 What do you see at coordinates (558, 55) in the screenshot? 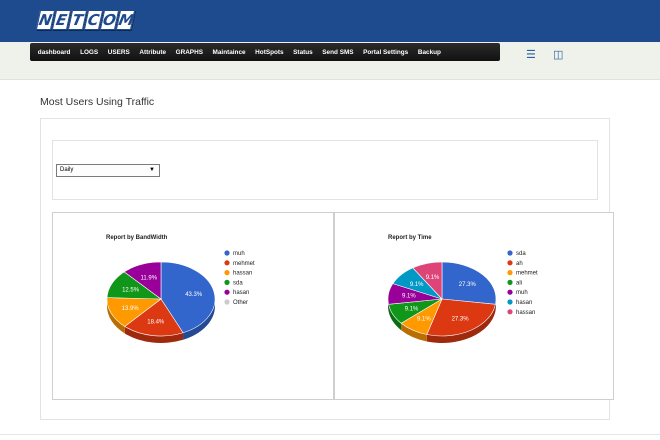
I see `logout-door-icon: ◫` at bounding box center [558, 55].